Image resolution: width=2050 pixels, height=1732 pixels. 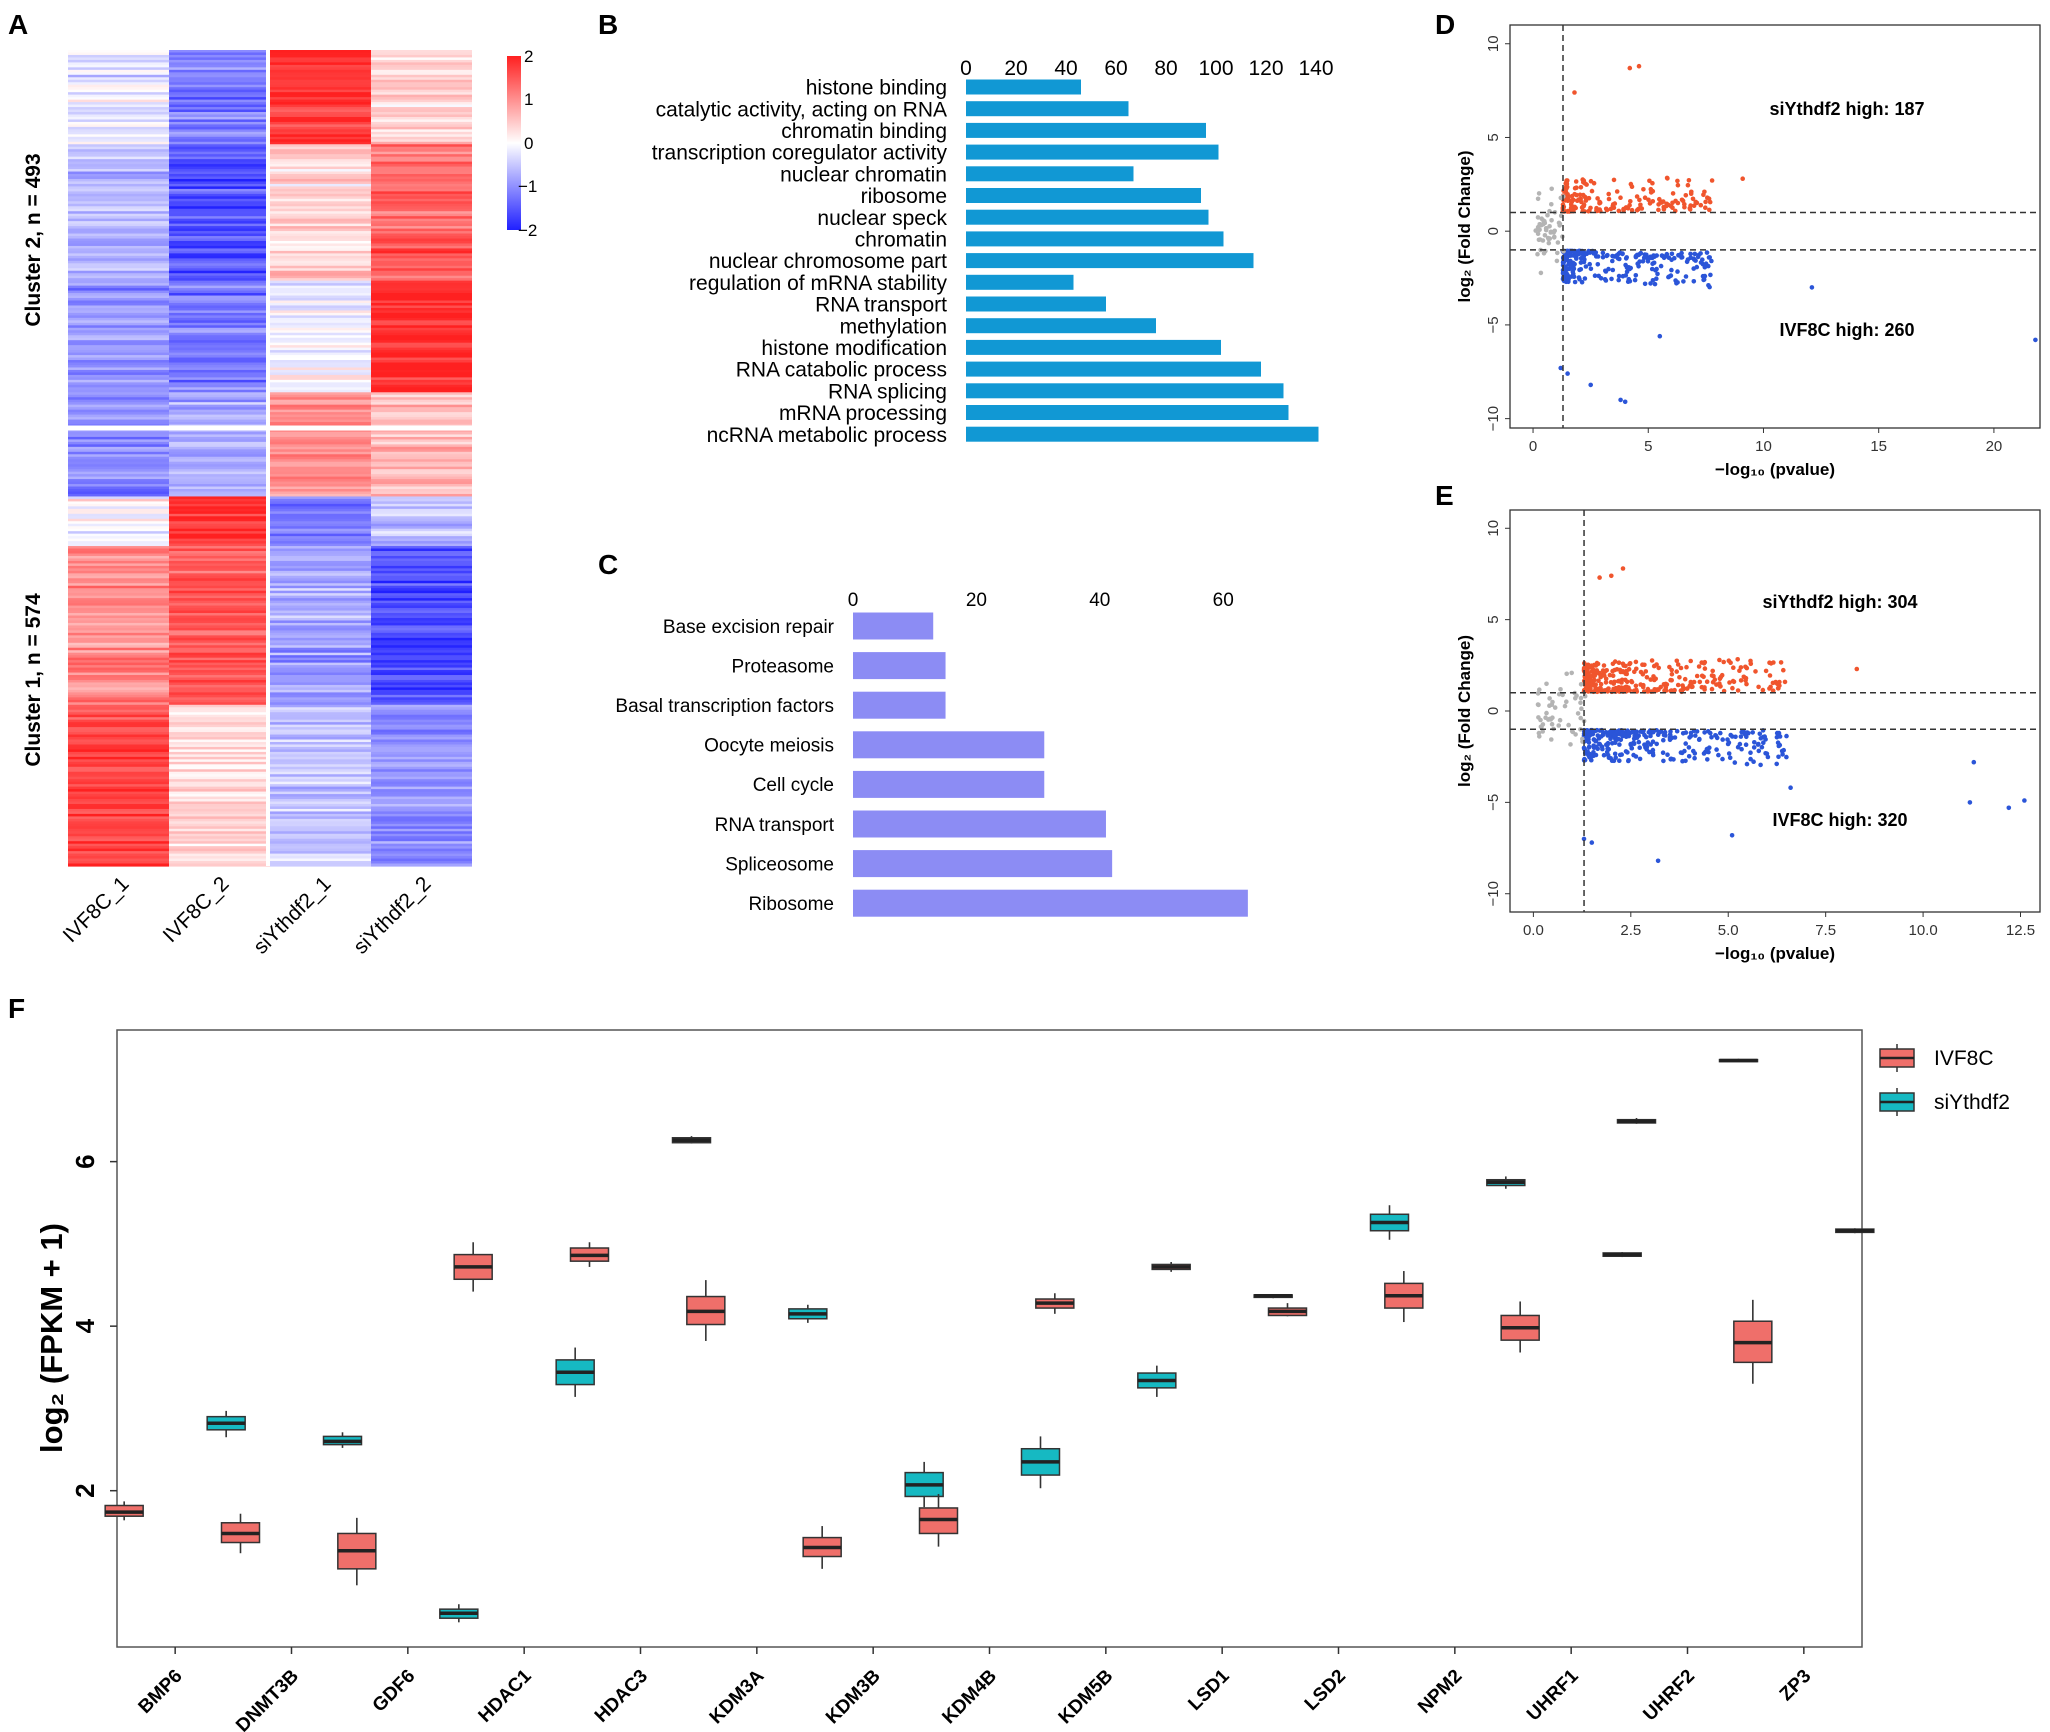 What do you see at coordinates (882, 218) in the screenshot?
I see `category-label: nuclear speck` at bounding box center [882, 218].